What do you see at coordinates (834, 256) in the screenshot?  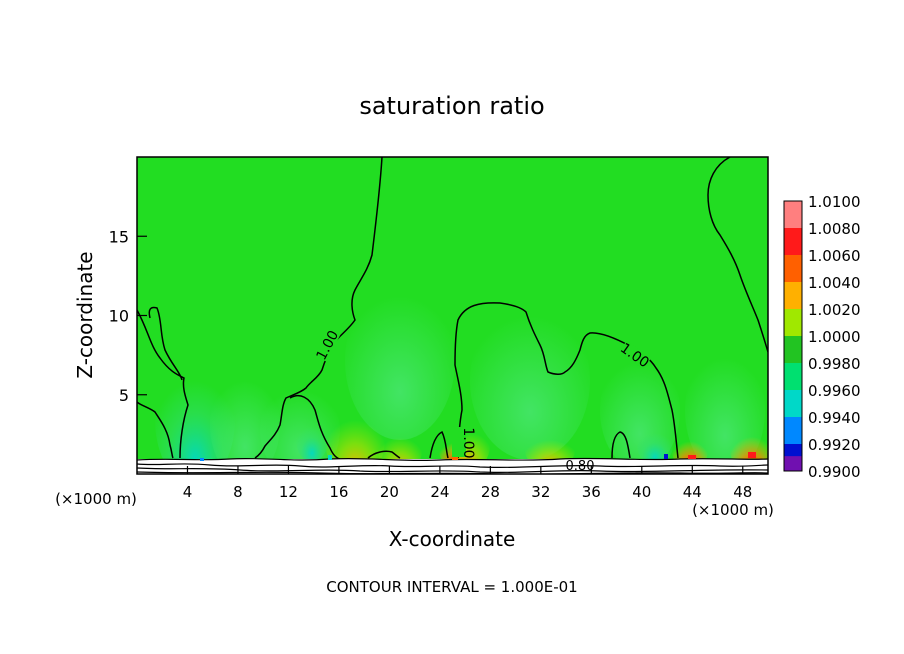 I see `colorbar-label: 1.0060` at bounding box center [834, 256].